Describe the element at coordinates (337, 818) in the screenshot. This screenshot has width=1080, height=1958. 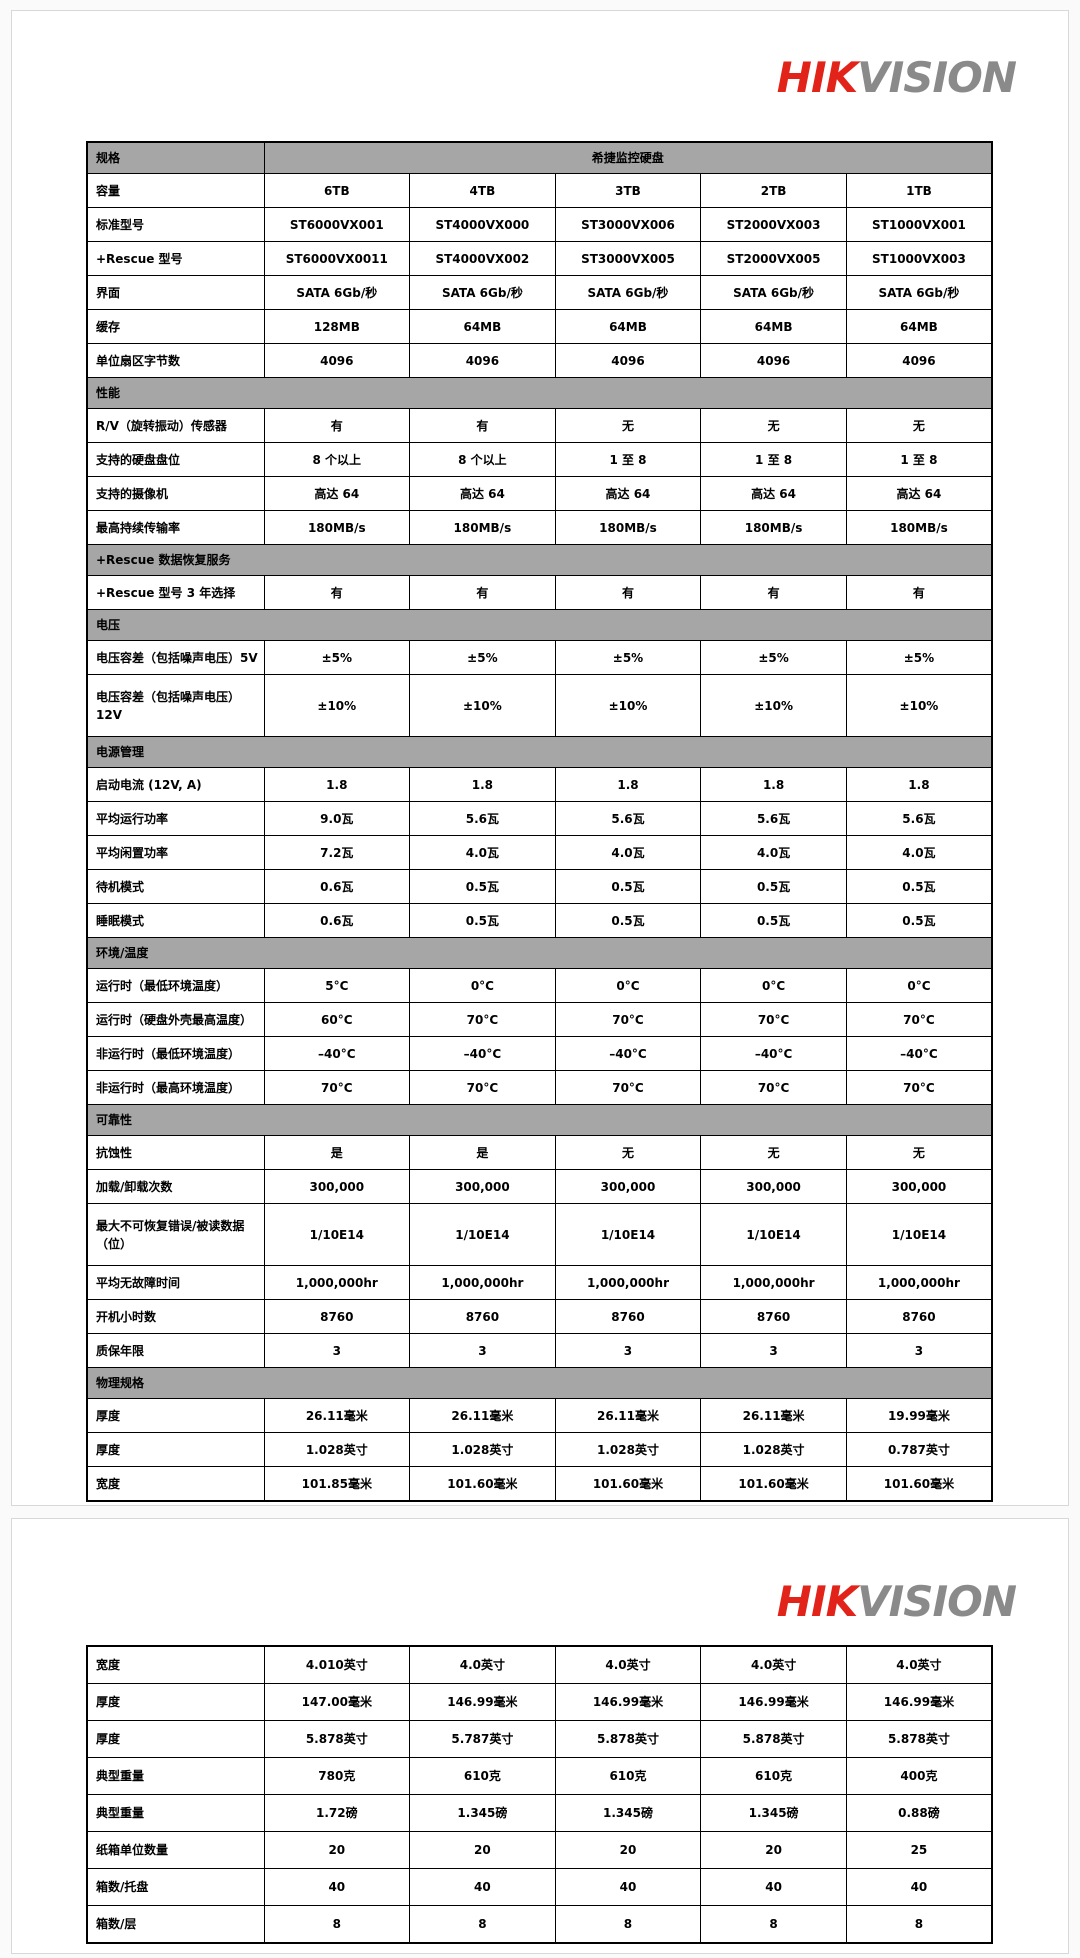
I see `spec-value-cell: 9.0瓦` at that location.